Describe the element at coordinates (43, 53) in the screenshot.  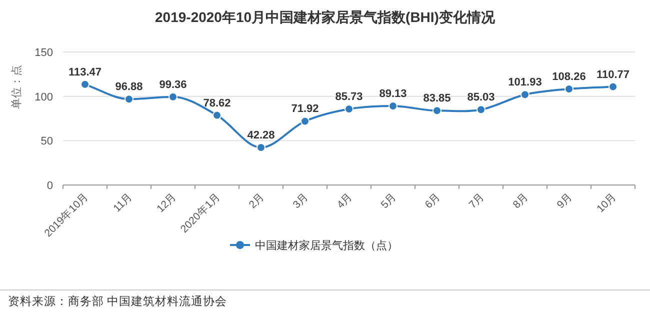
I see `y-tick-label: 150` at that location.